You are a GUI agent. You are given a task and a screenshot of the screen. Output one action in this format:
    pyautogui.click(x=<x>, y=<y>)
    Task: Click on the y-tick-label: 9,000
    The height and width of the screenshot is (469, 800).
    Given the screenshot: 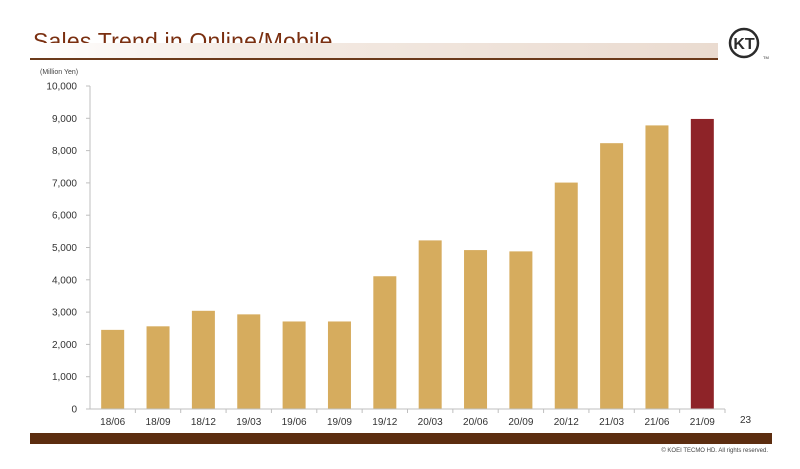 What is the action you would take?
    pyautogui.click(x=64, y=119)
    